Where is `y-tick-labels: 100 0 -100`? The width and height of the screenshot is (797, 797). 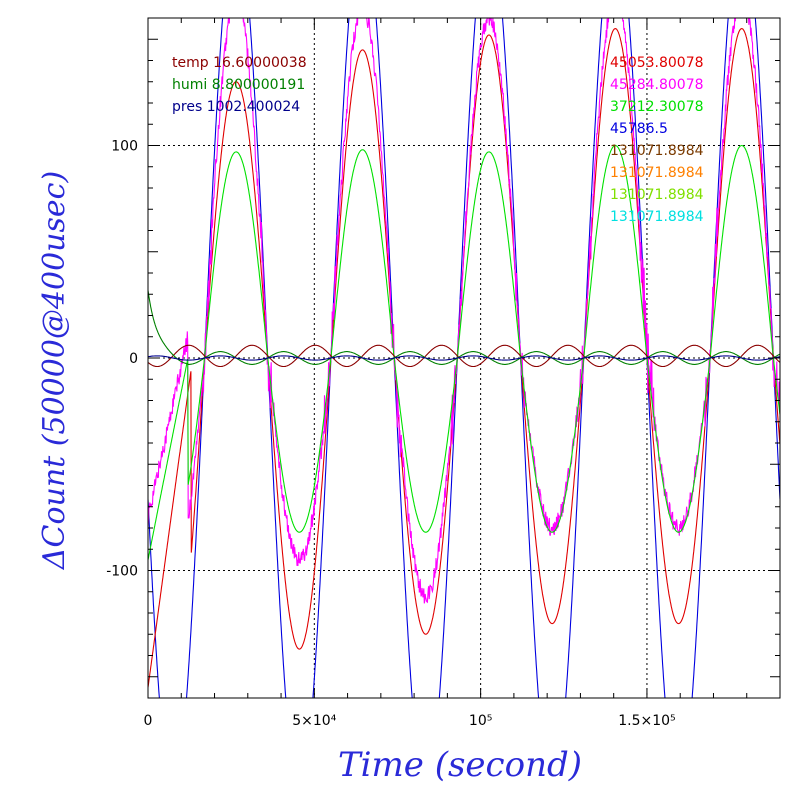
y-tick-labels: 100 0 -100 is located at coordinates (122, 359).